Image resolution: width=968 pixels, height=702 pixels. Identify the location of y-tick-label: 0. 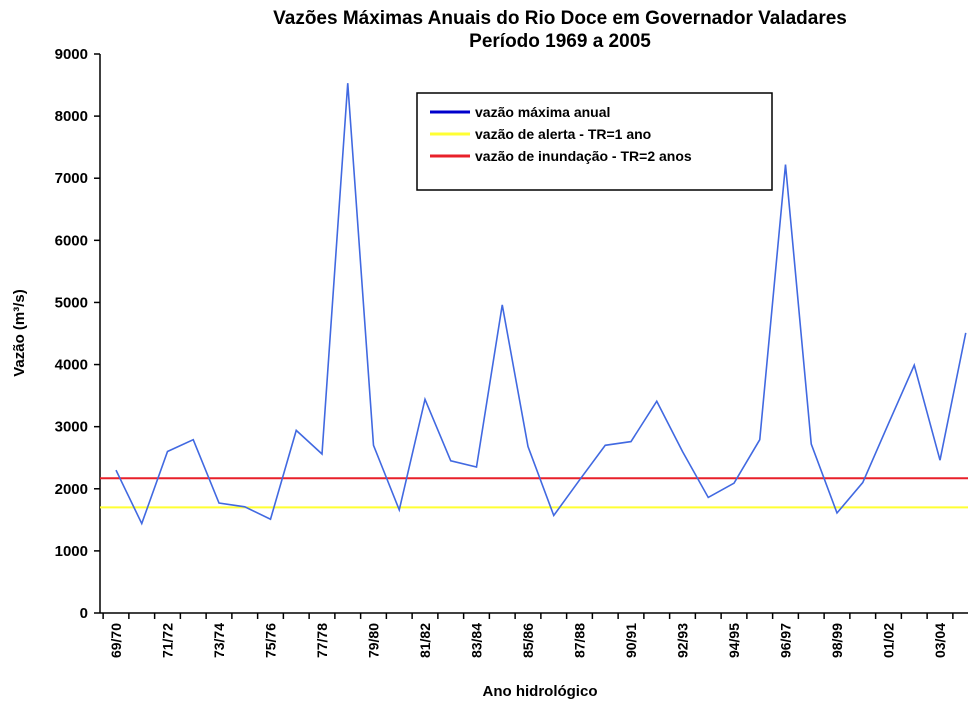
(84, 613).